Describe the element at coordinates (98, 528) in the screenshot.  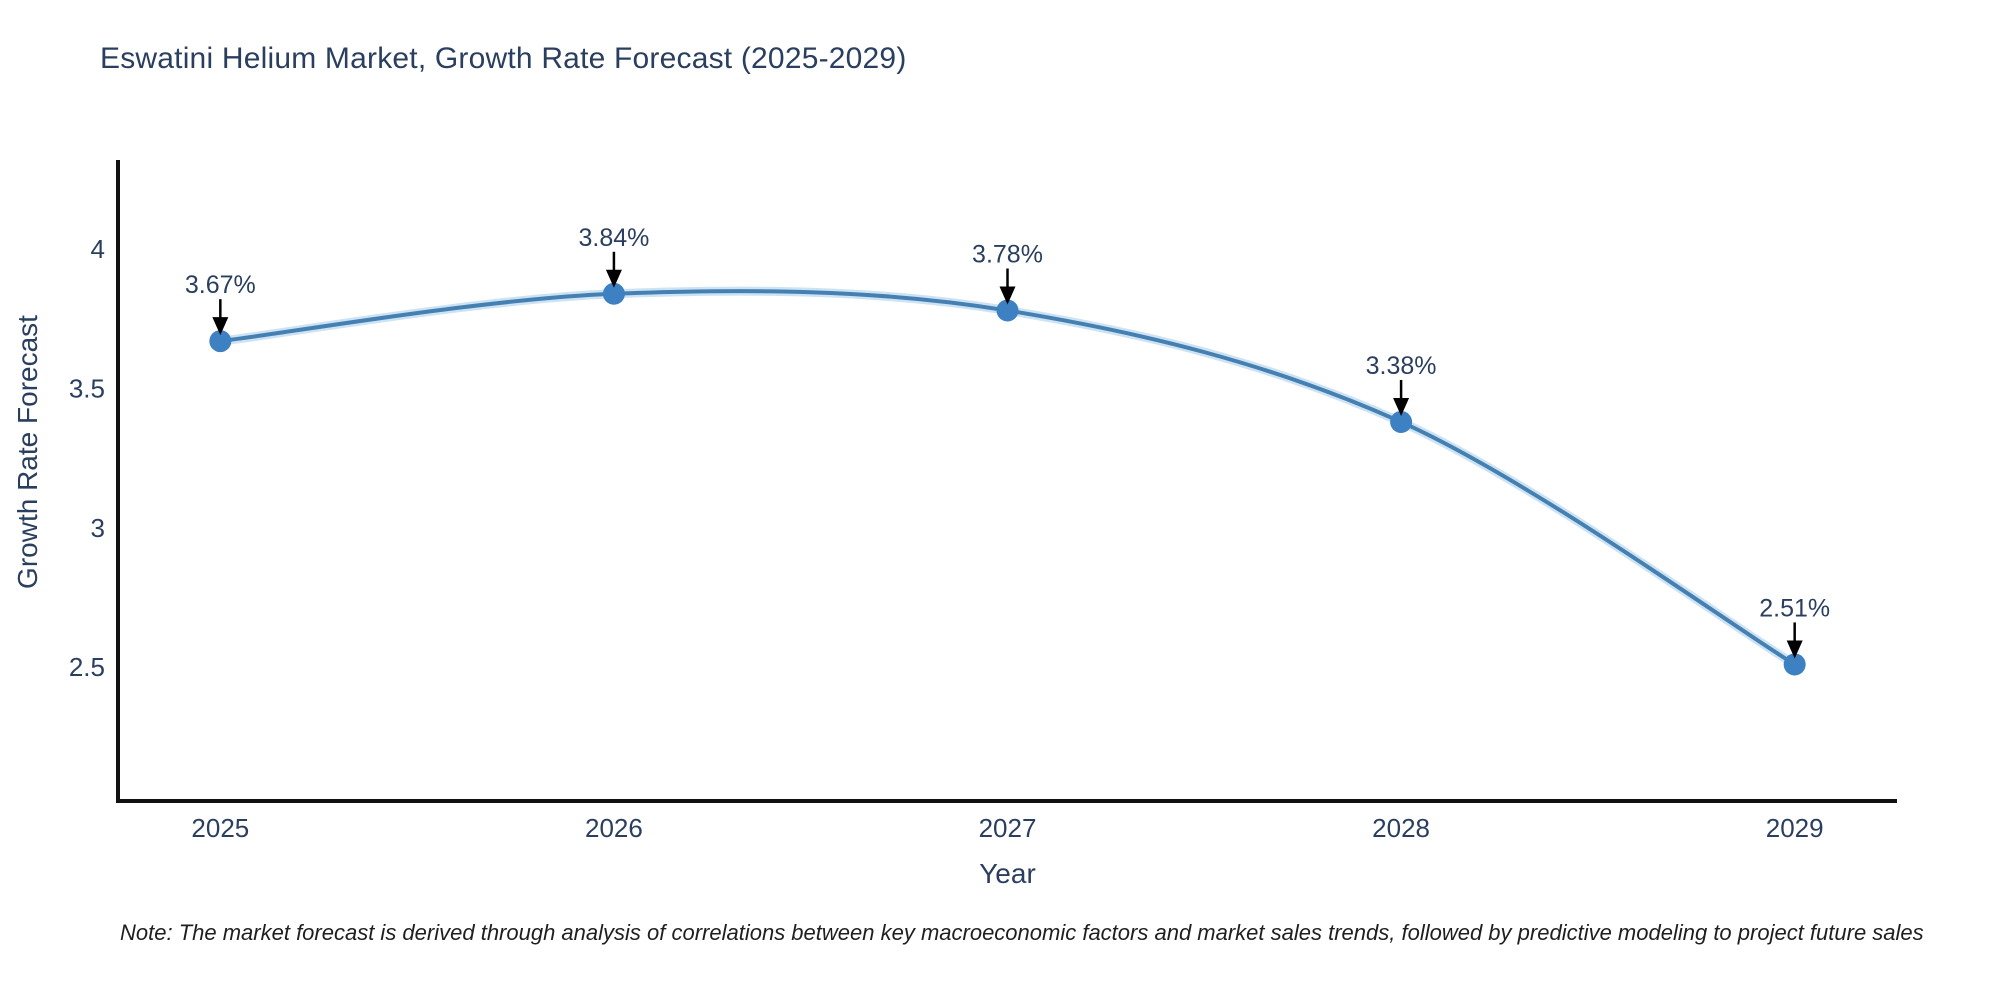
I see `y-tick-label: 3` at that location.